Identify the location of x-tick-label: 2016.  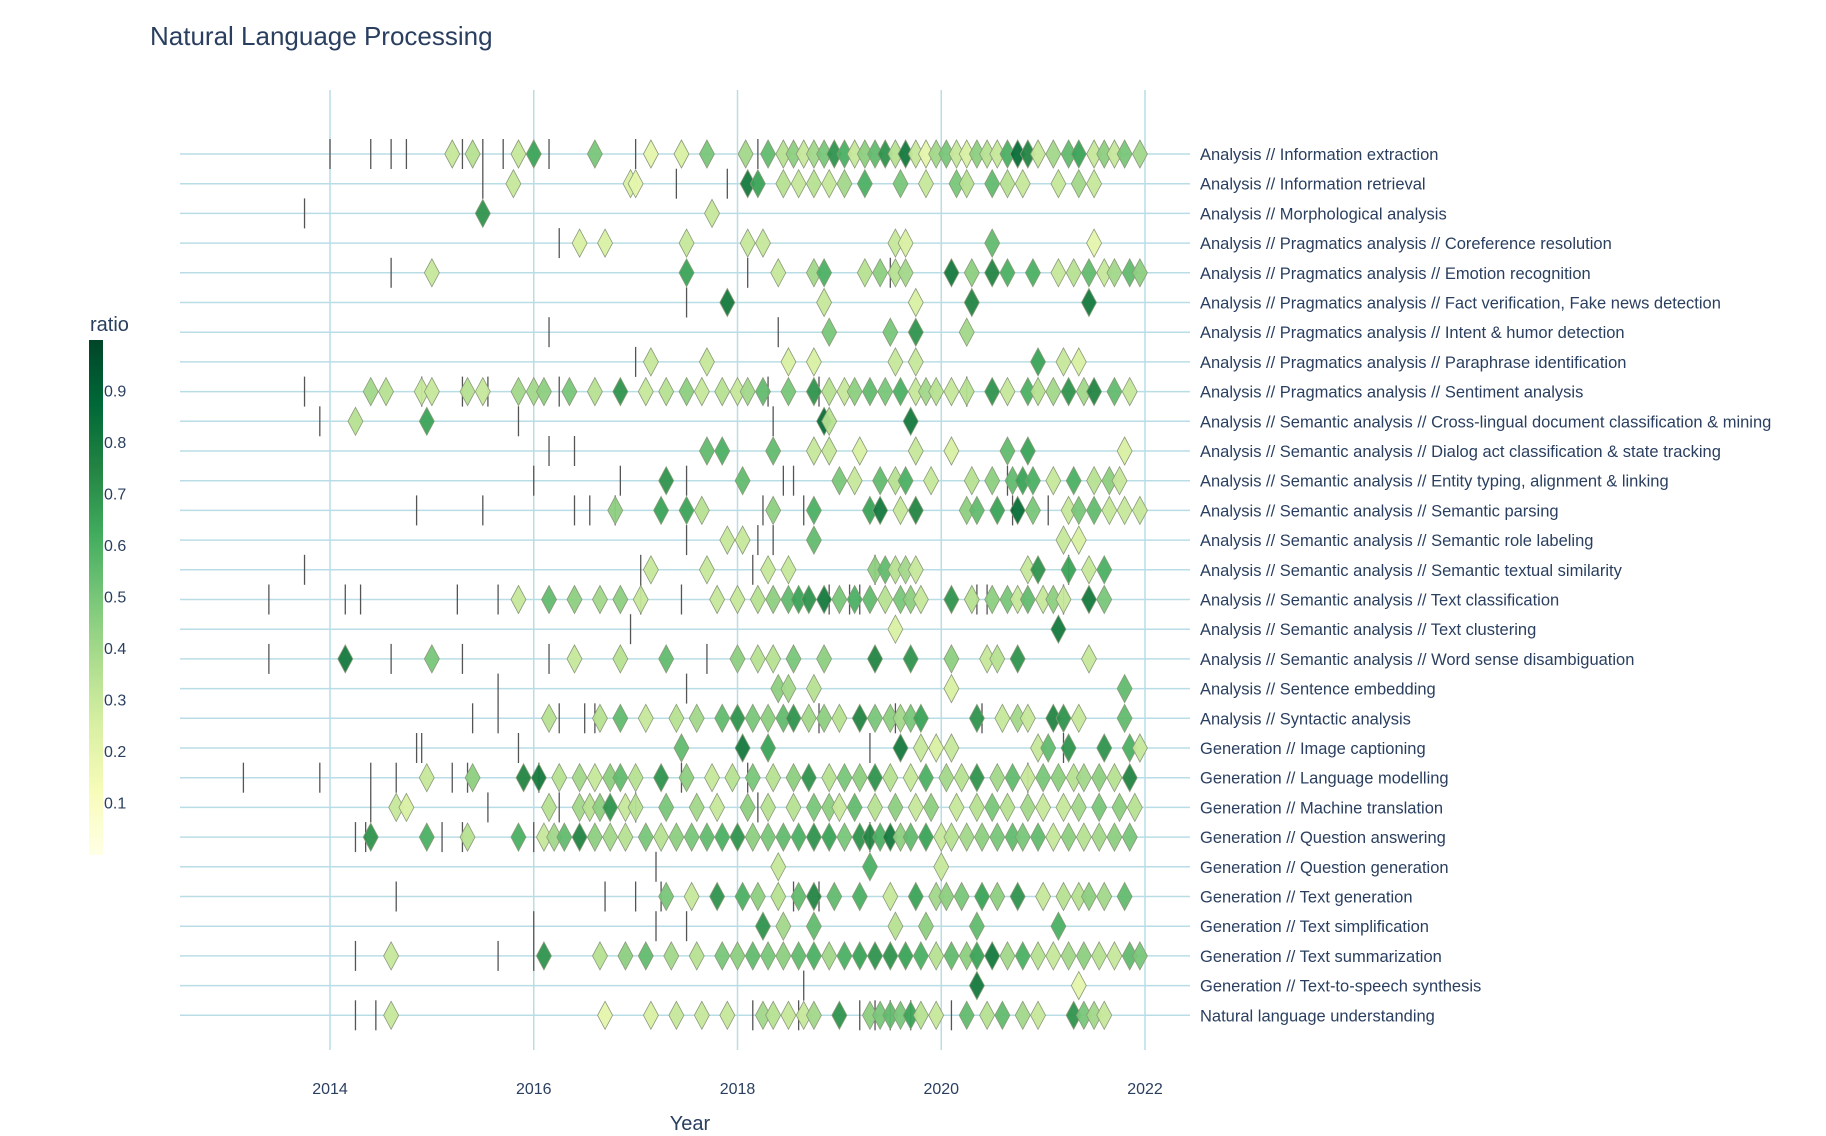
(534, 1089).